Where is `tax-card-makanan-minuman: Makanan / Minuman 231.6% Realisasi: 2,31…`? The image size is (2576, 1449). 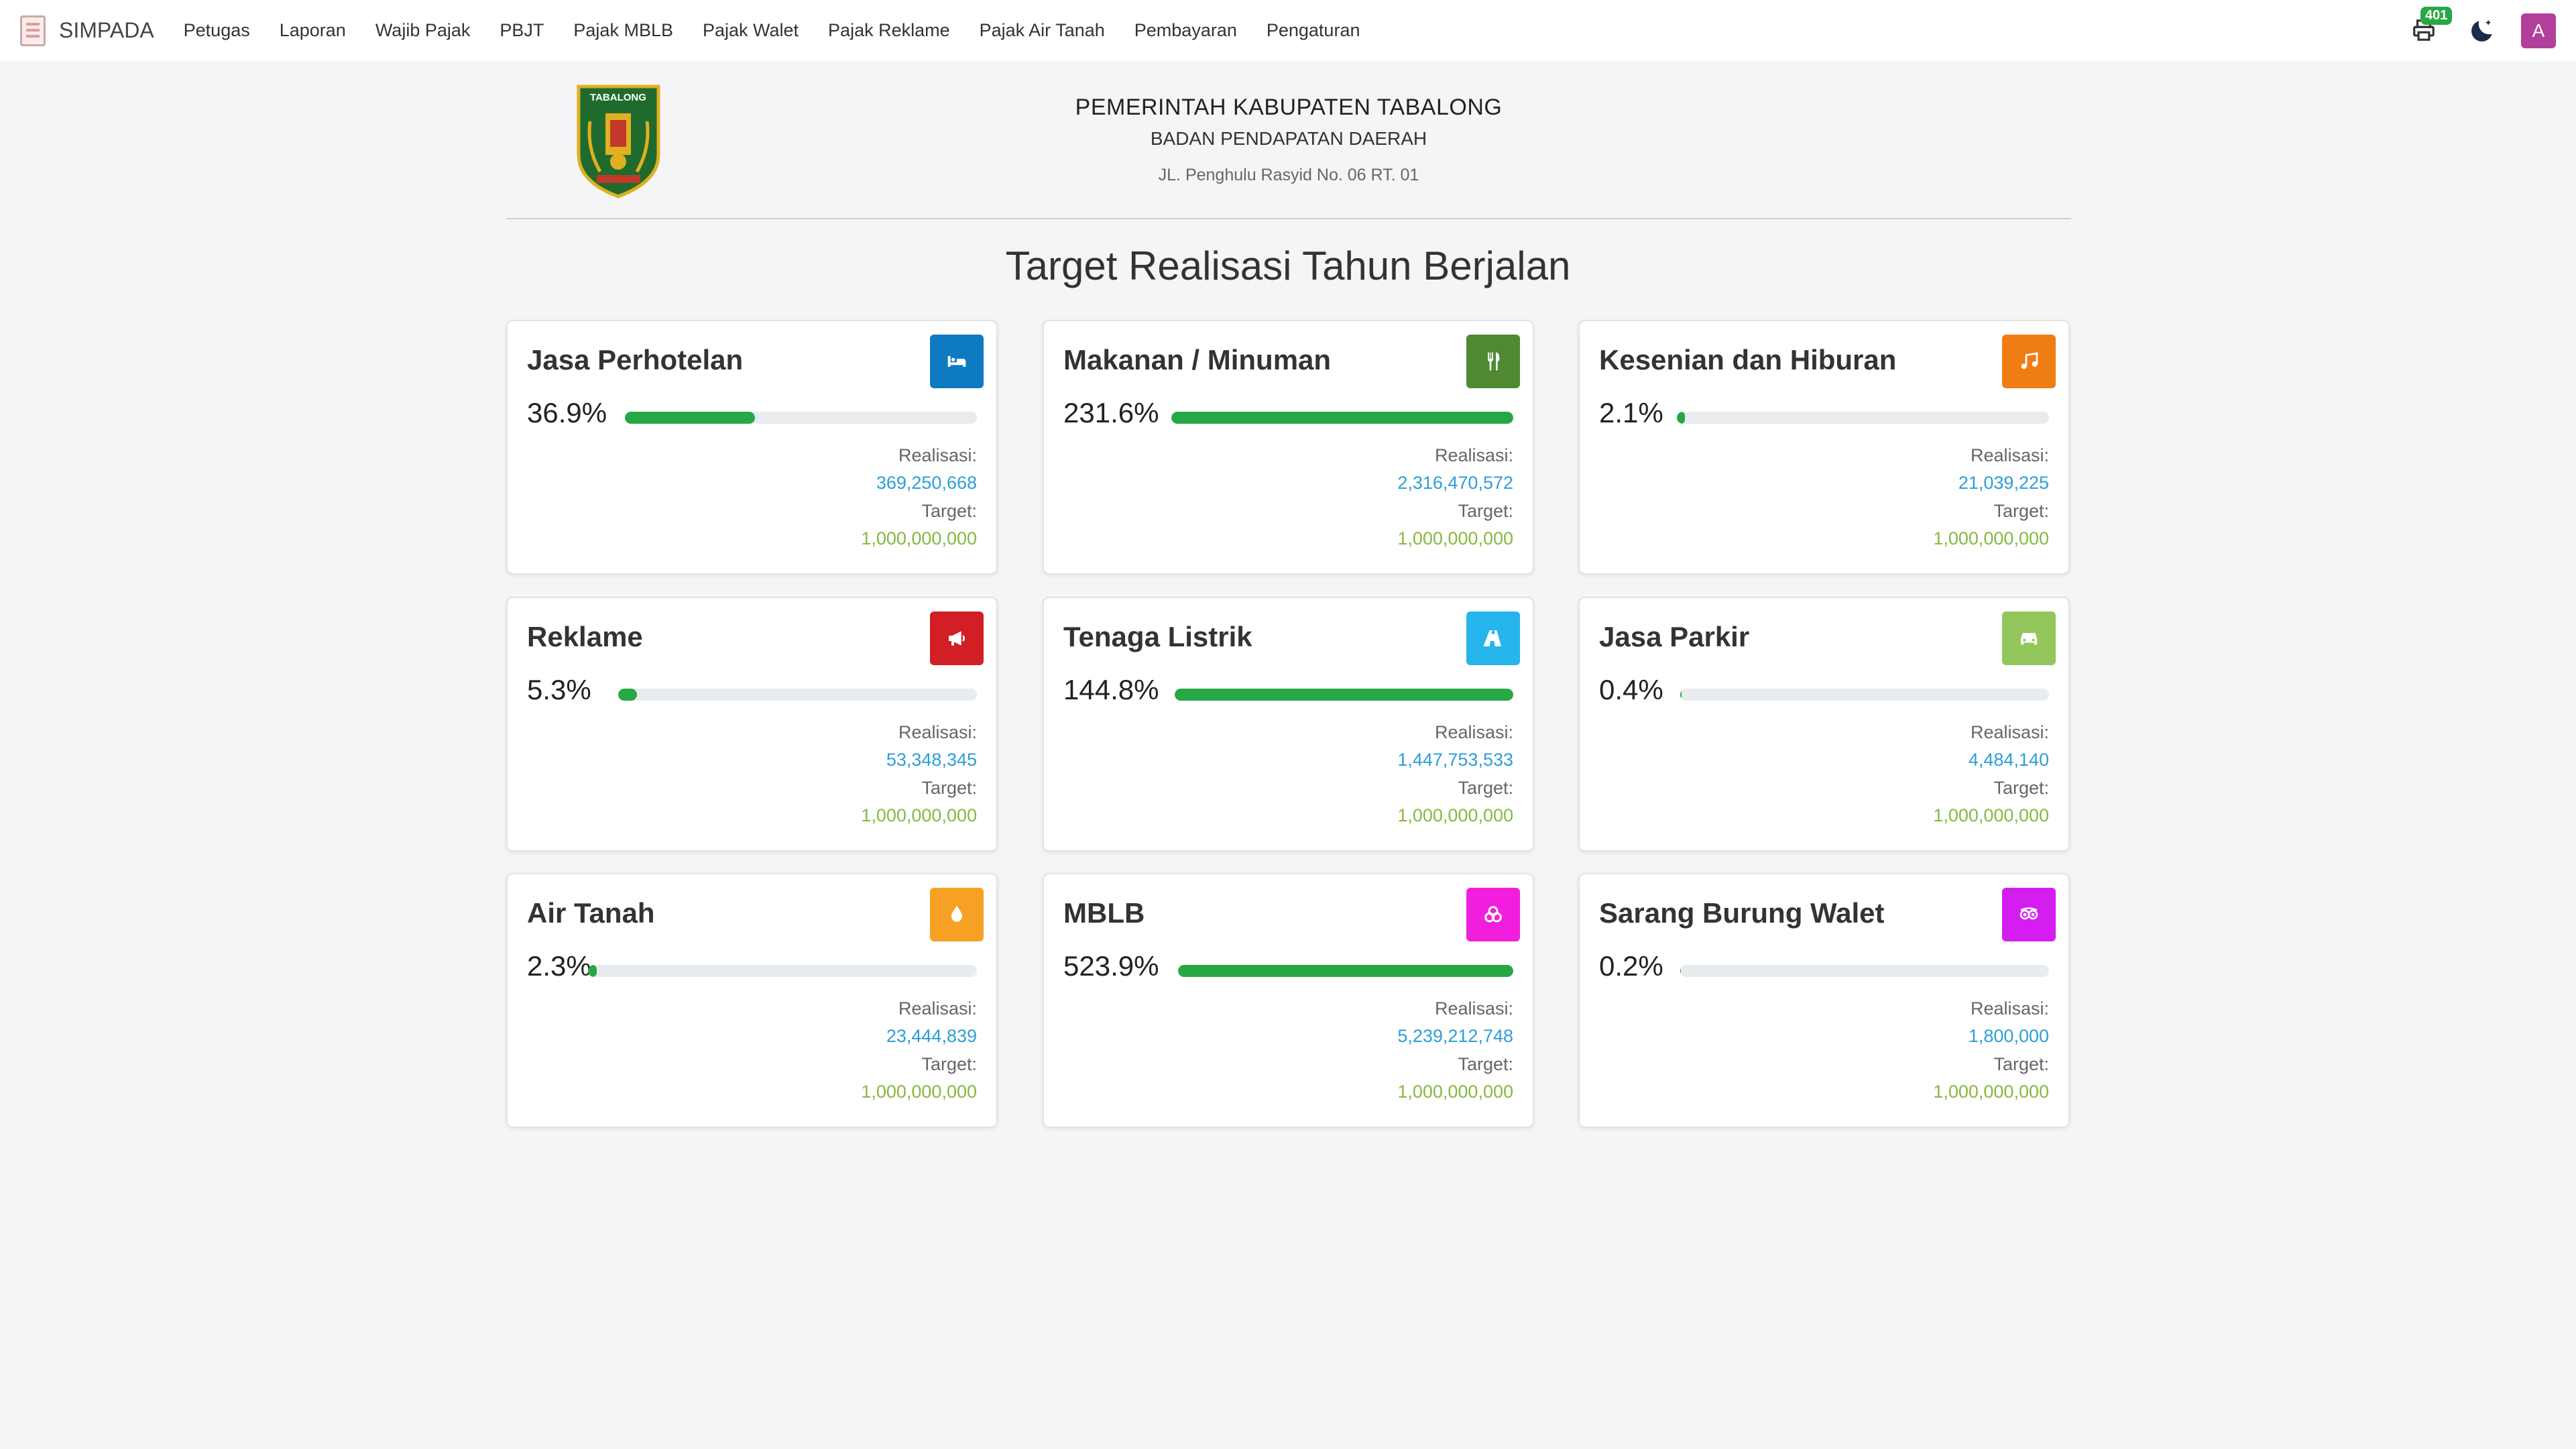 tax-card-makanan-minuman: Makanan / Minuman 231.6% Realisasi: 2,31… is located at coordinates (1288, 447).